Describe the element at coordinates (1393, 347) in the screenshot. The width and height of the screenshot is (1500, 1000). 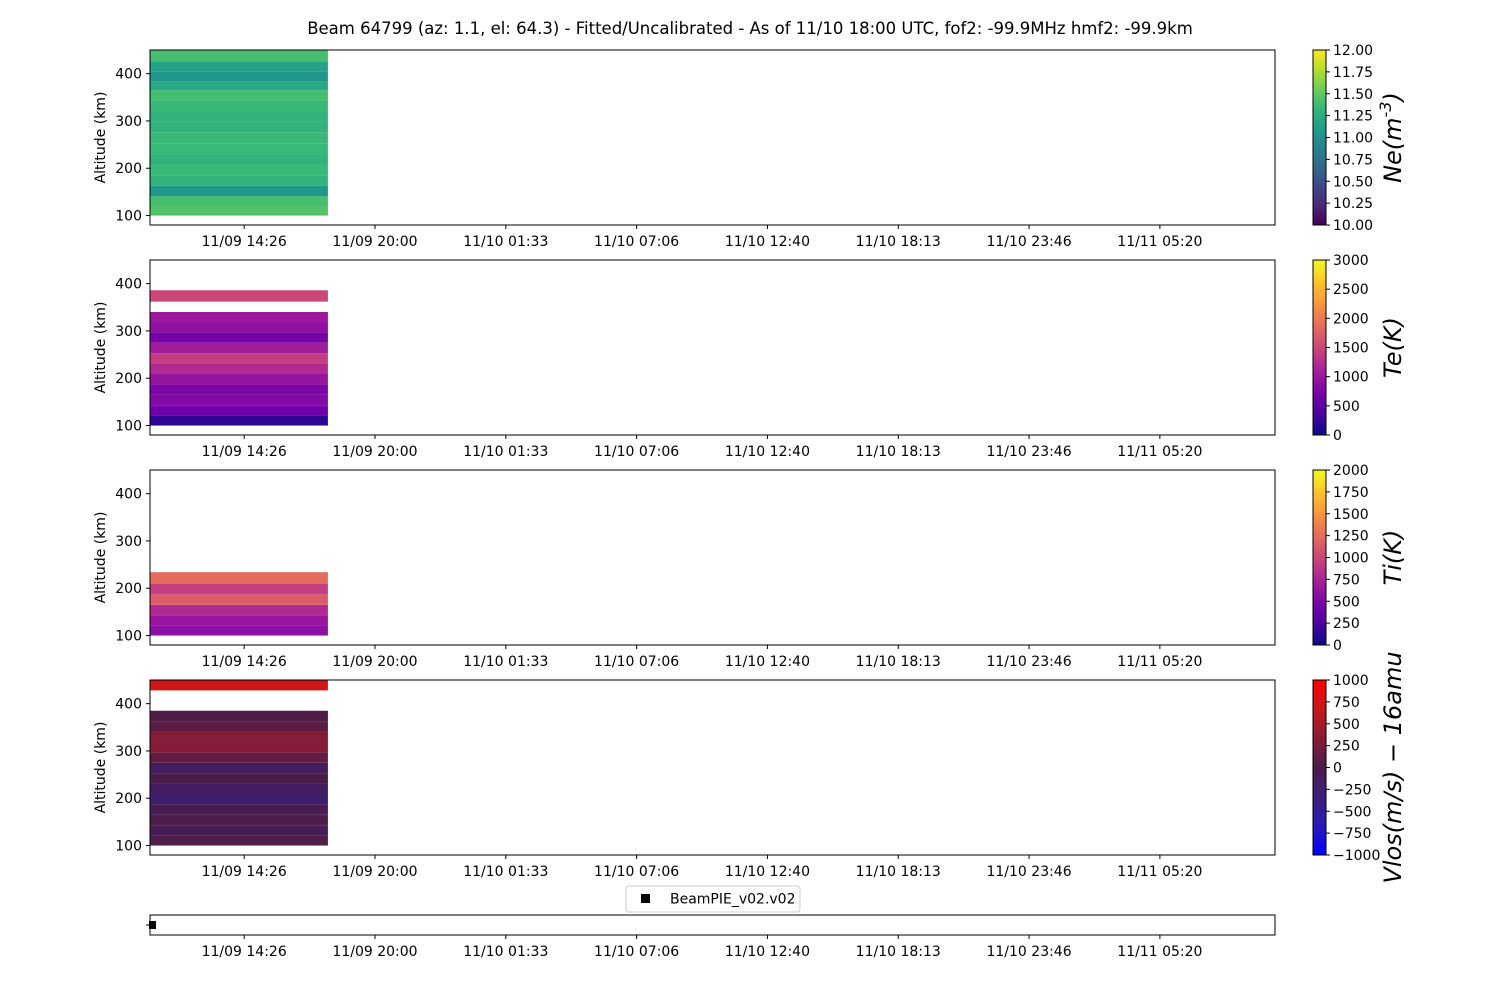
I see `te-colorbar-label: Te(K)` at that location.